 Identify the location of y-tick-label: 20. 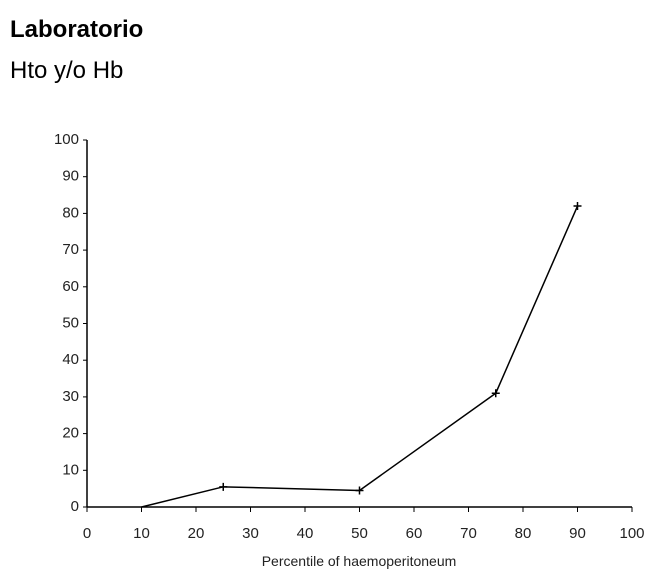
(70, 433).